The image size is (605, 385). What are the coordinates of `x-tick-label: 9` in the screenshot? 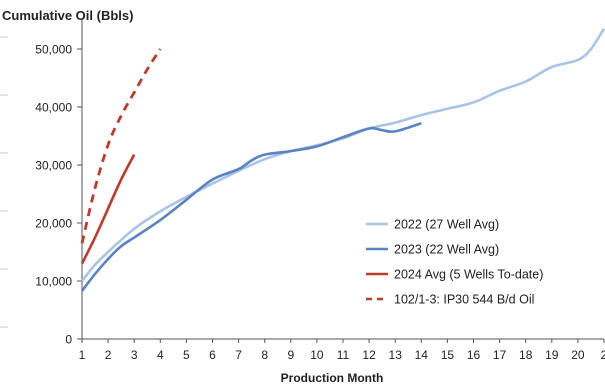 It's located at (290, 355).